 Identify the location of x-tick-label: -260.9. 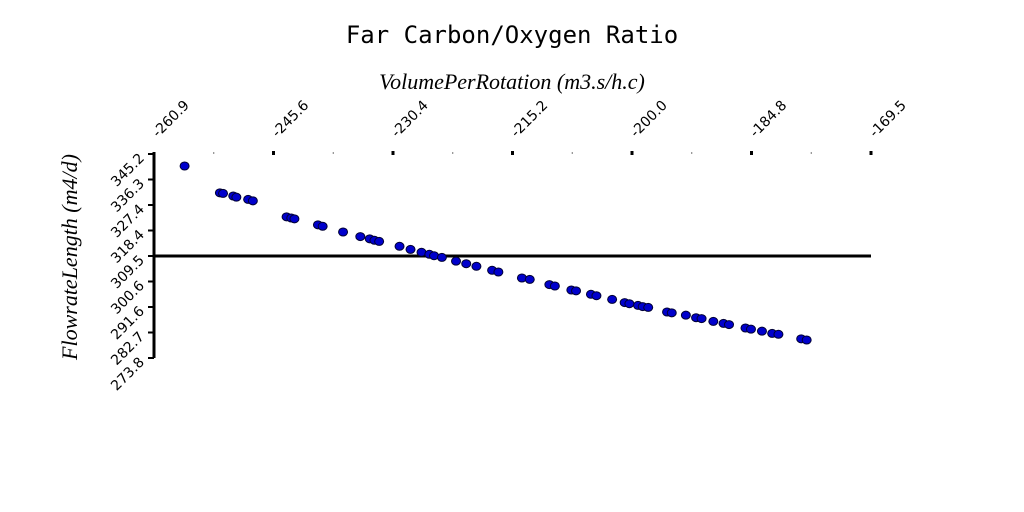
(171, 119).